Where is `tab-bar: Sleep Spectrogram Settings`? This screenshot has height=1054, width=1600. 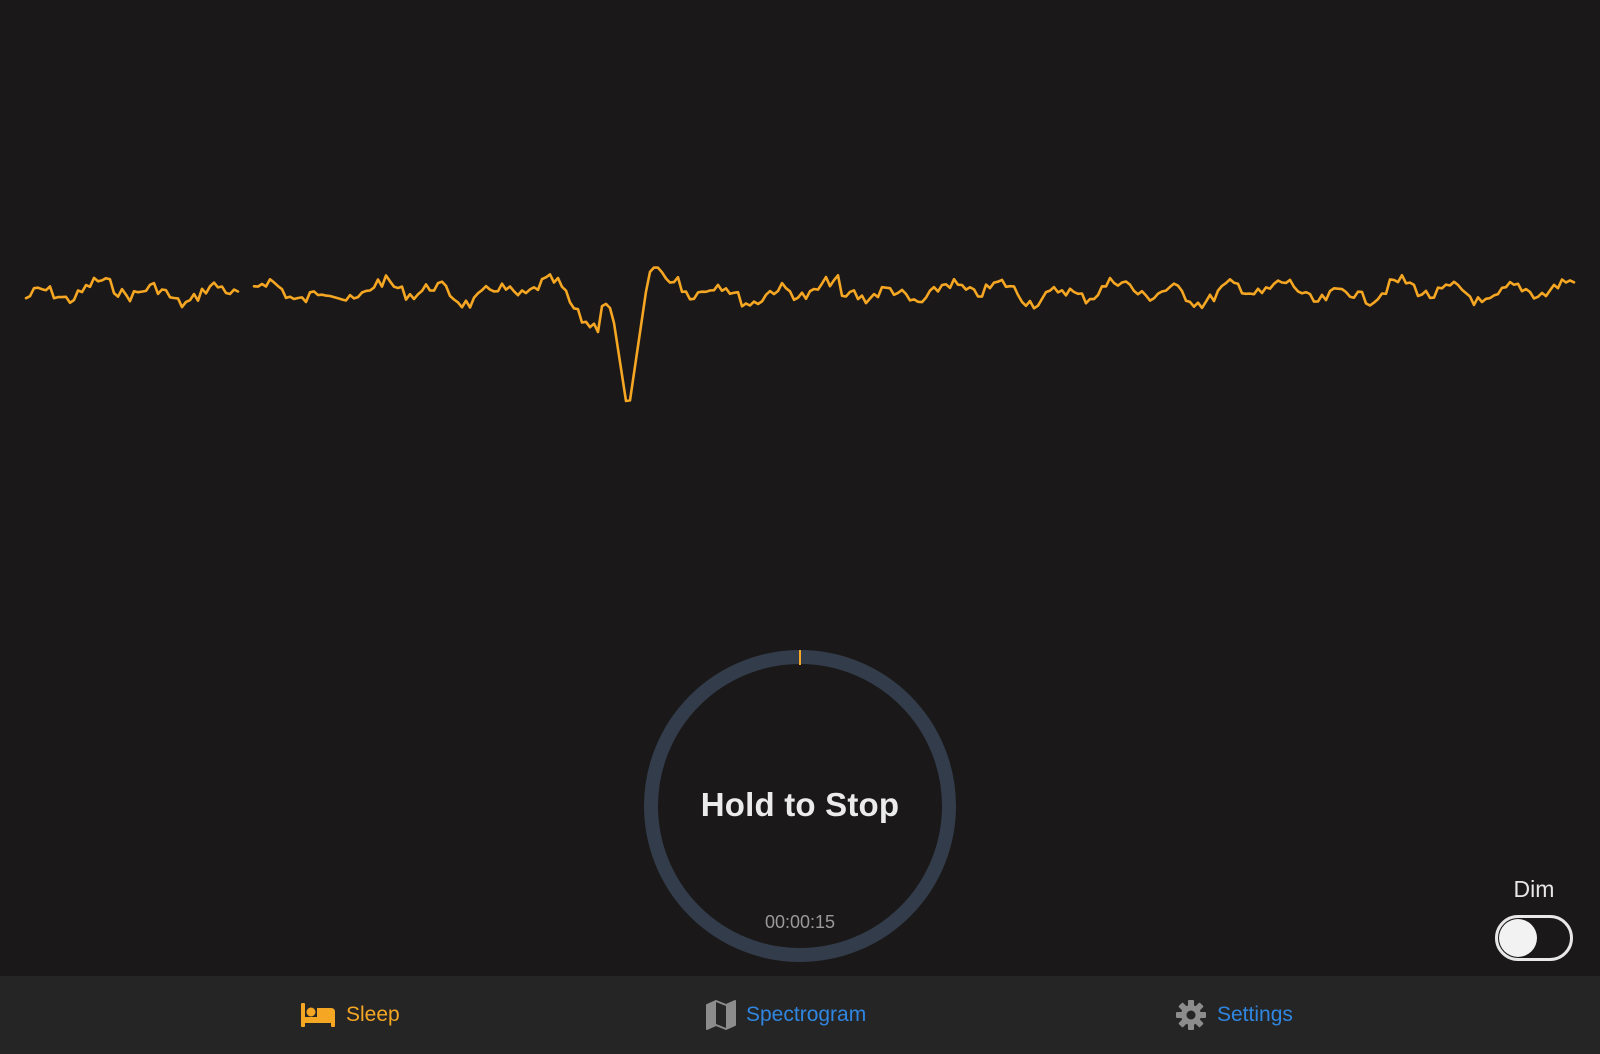 tab-bar: Sleep Spectrogram Settings is located at coordinates (800, 1015).